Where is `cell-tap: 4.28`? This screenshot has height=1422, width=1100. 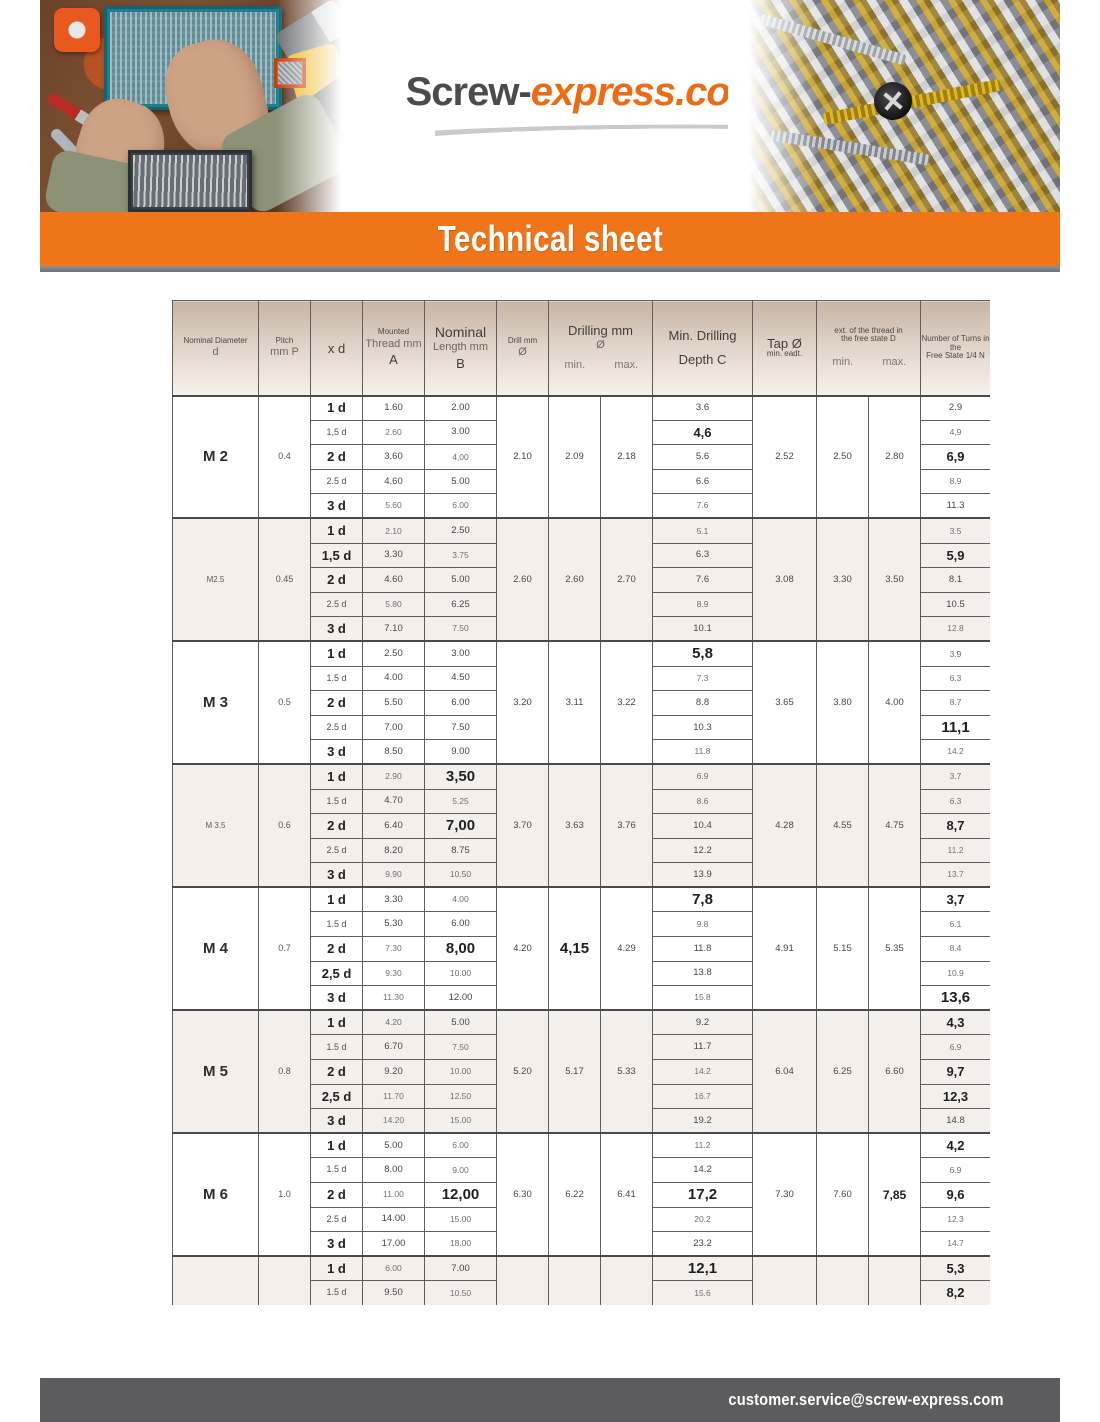
cell-tap: 4.28 is located at coordinates (784, 825).